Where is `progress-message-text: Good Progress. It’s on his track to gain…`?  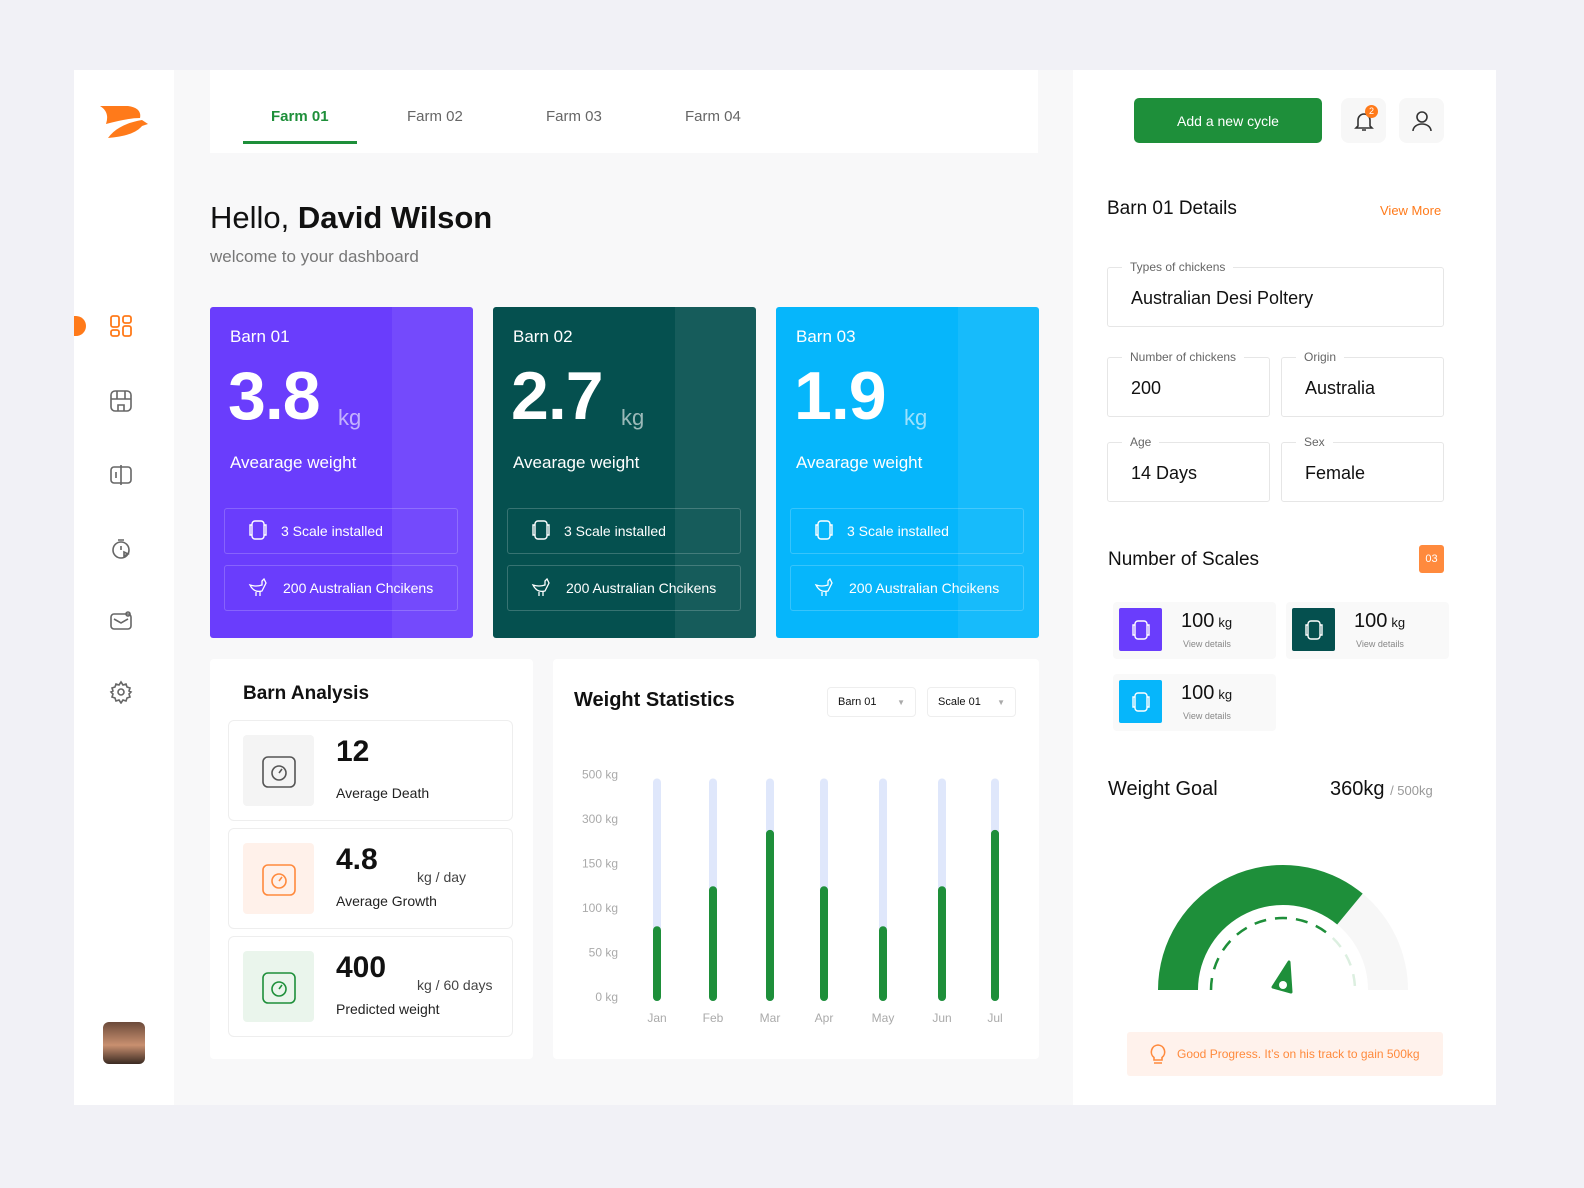
progress-message-text: Good Progress. It’s on his track to gain… is located at coordinates (1298, 1054).